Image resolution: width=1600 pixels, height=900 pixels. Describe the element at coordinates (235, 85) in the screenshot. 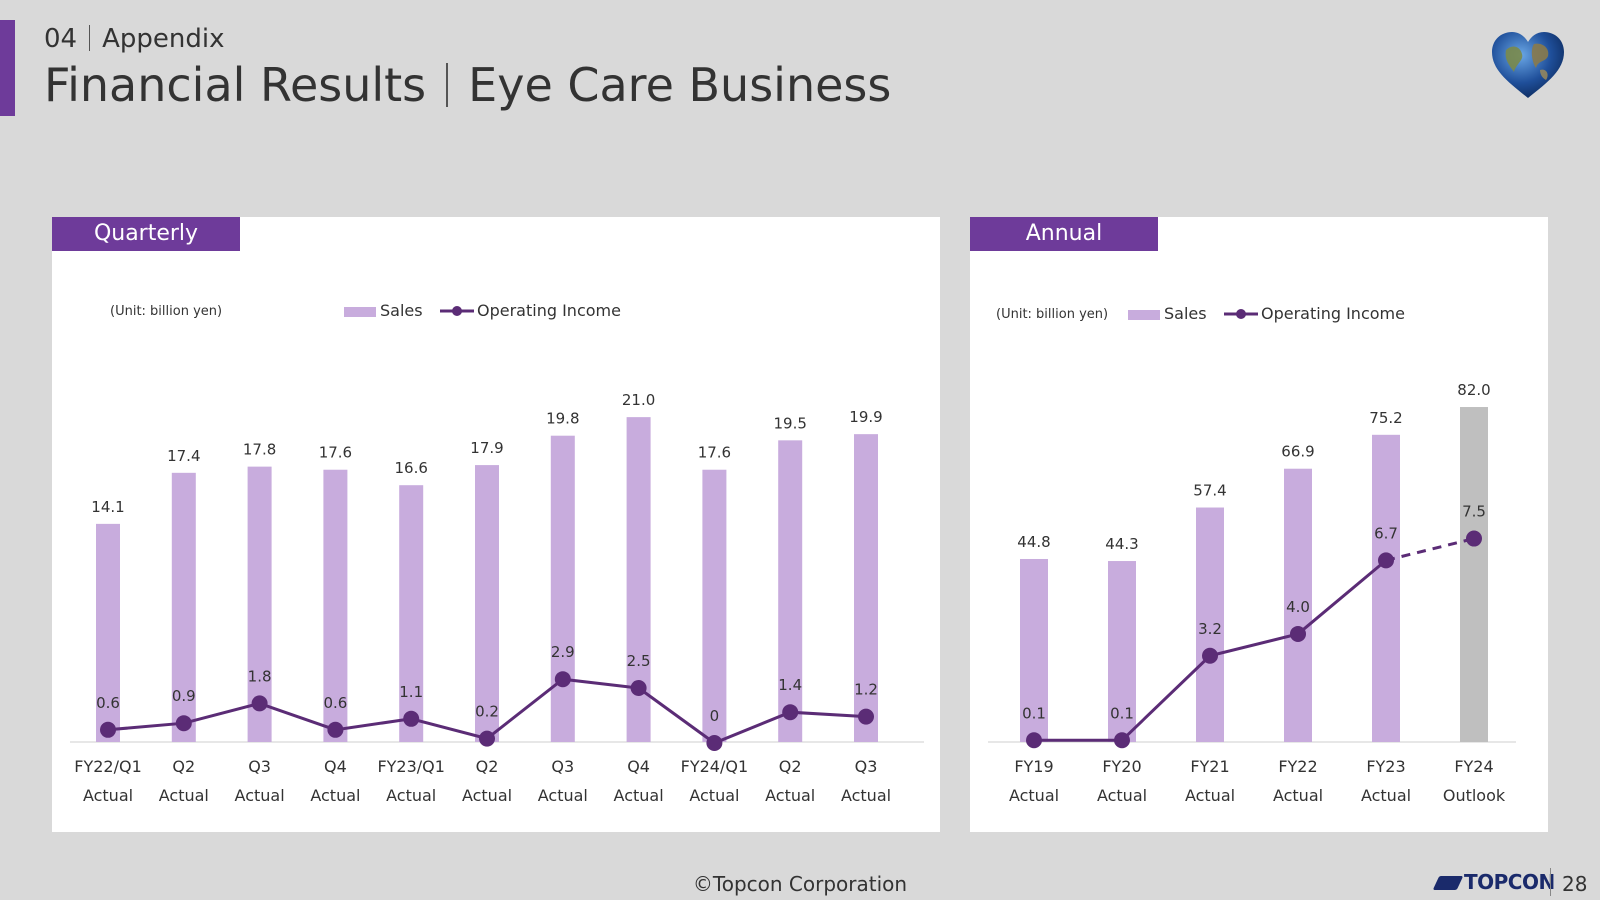

I see `page-title-left: Financial Results` at that location.